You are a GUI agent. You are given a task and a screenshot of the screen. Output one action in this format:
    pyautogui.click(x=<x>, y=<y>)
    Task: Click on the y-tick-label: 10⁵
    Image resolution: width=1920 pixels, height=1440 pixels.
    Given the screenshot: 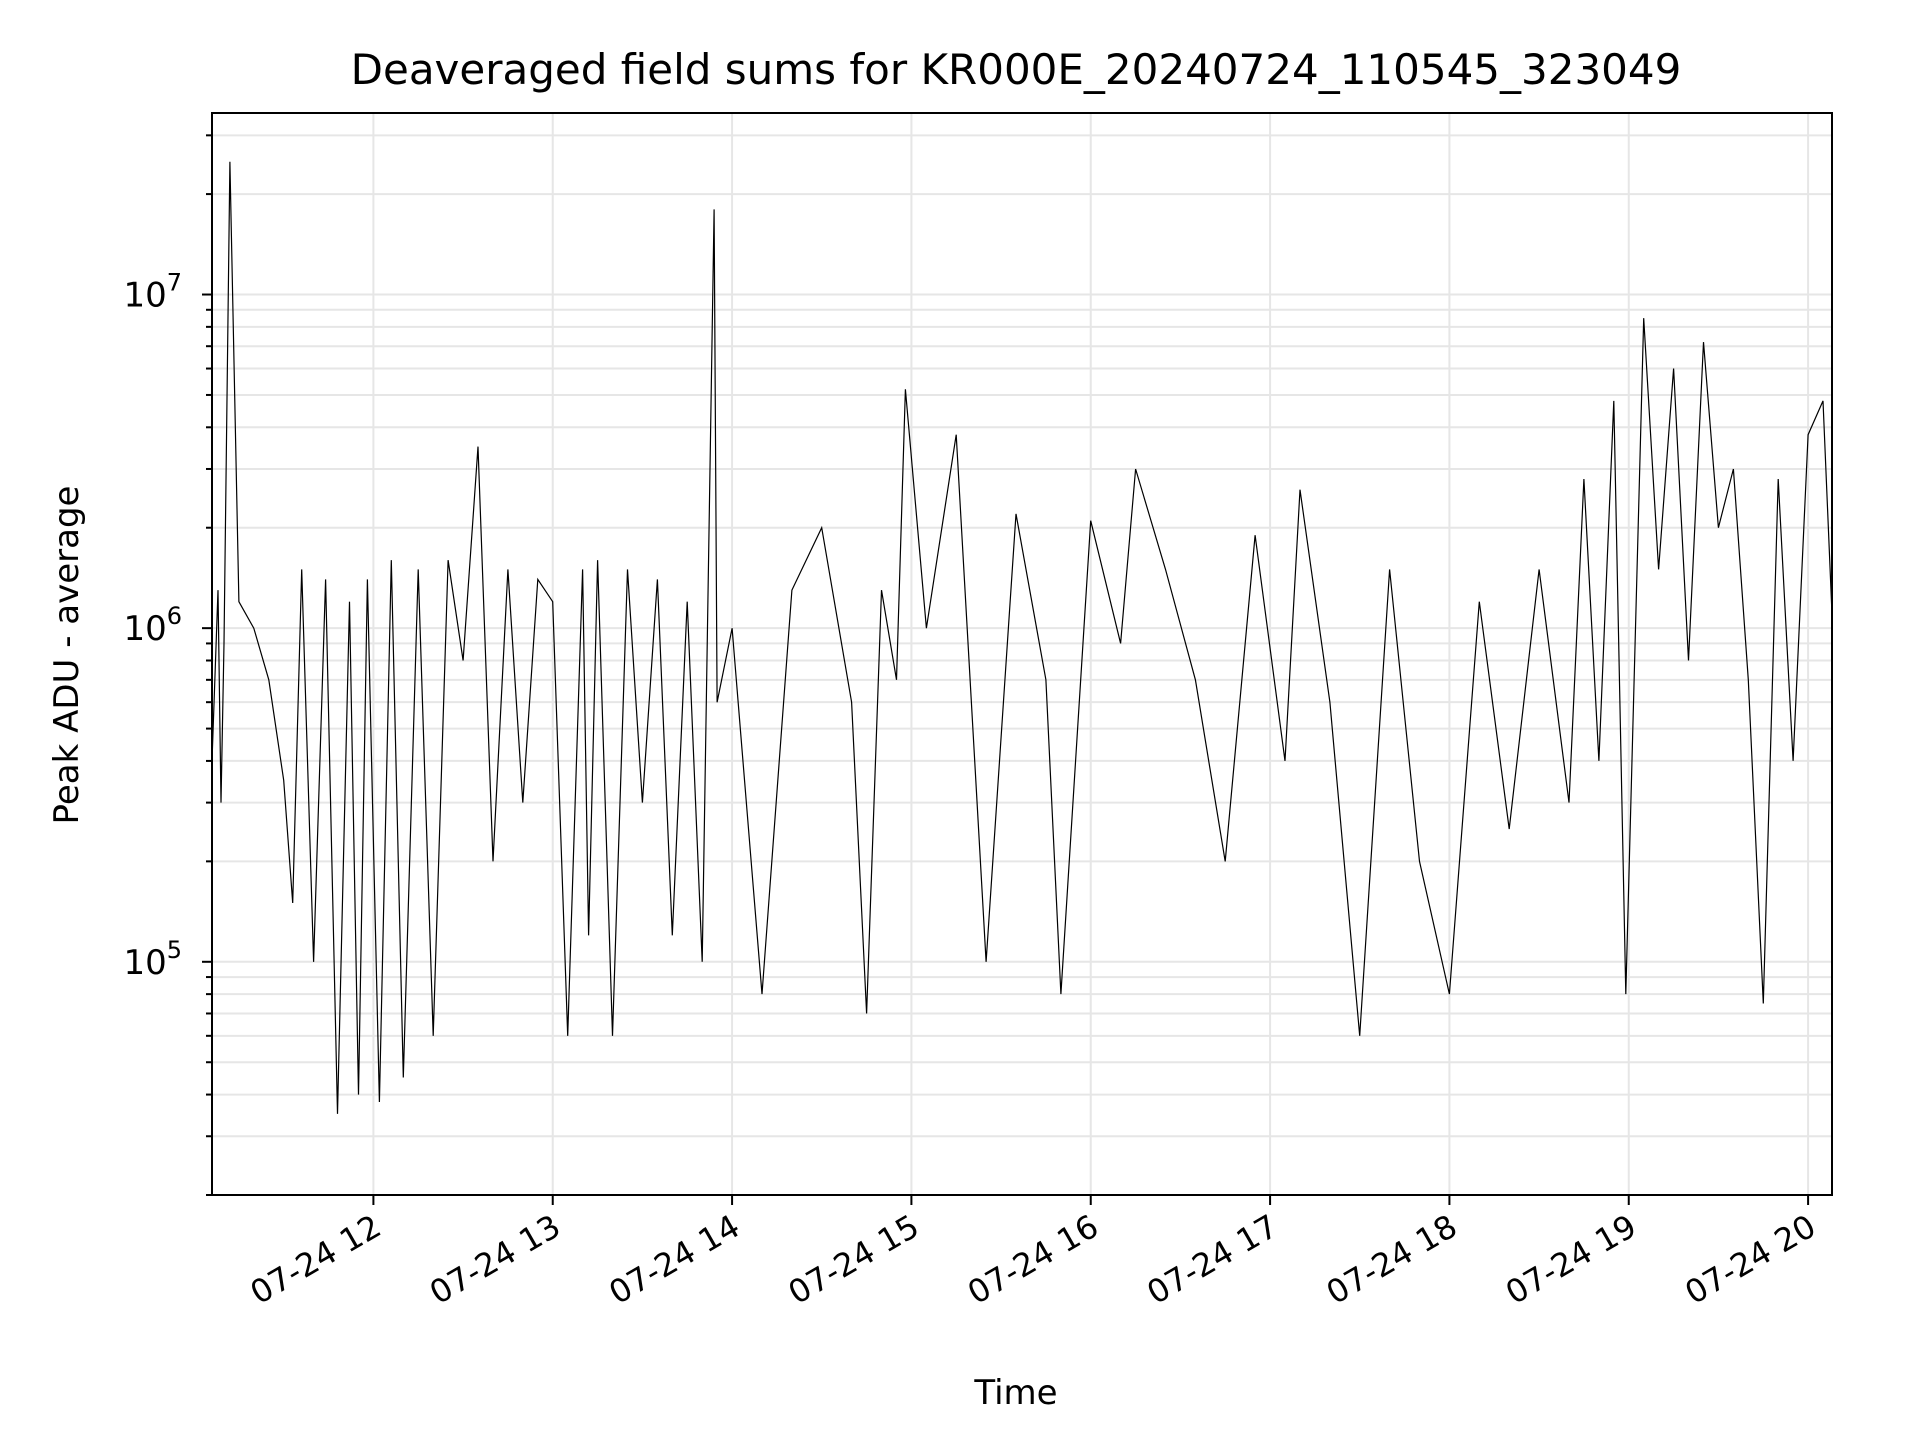 What is the action you would take?
    pyautogui.click(x=152, y=959)
    